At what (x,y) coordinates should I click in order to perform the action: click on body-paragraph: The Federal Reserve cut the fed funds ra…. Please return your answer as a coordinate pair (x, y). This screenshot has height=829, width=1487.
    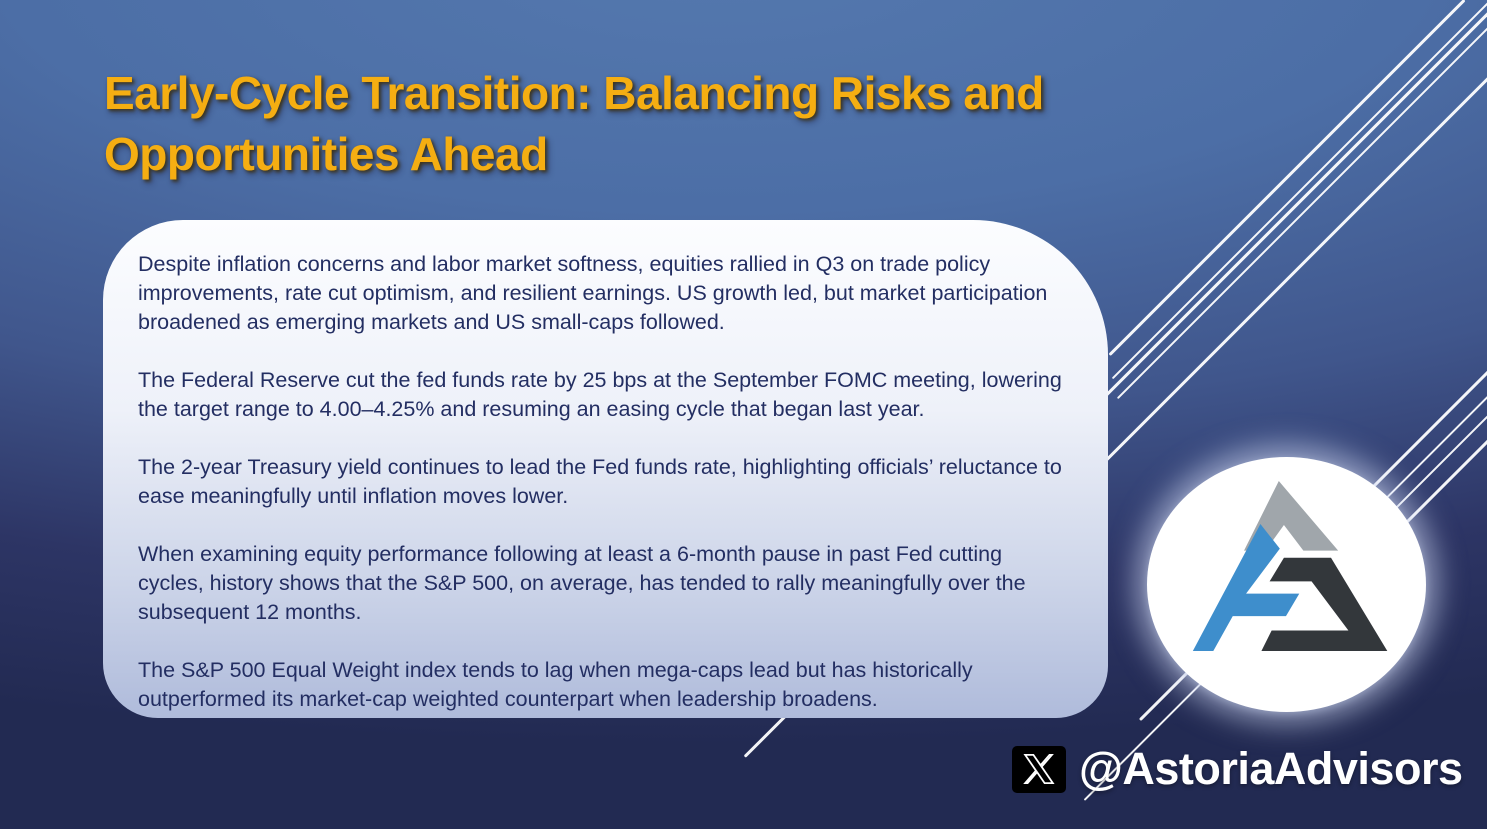
    Looking at the image, I should click on (600, 394).